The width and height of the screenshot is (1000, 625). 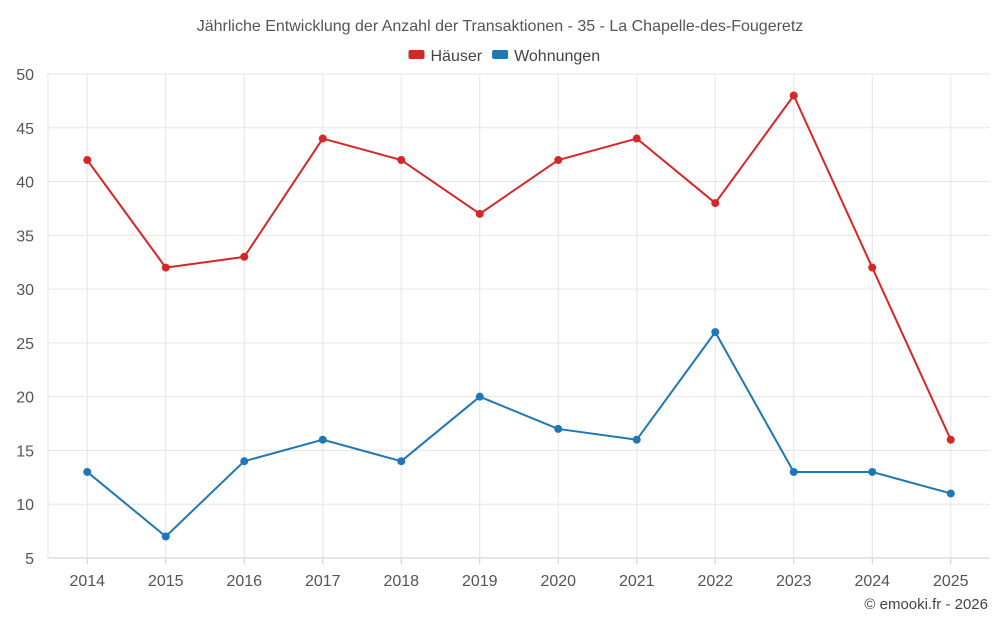 What do you see at coordinates (25, 451) in the screenshot?
I see `y-tick-label: 15` at bounding box center [25, 451].